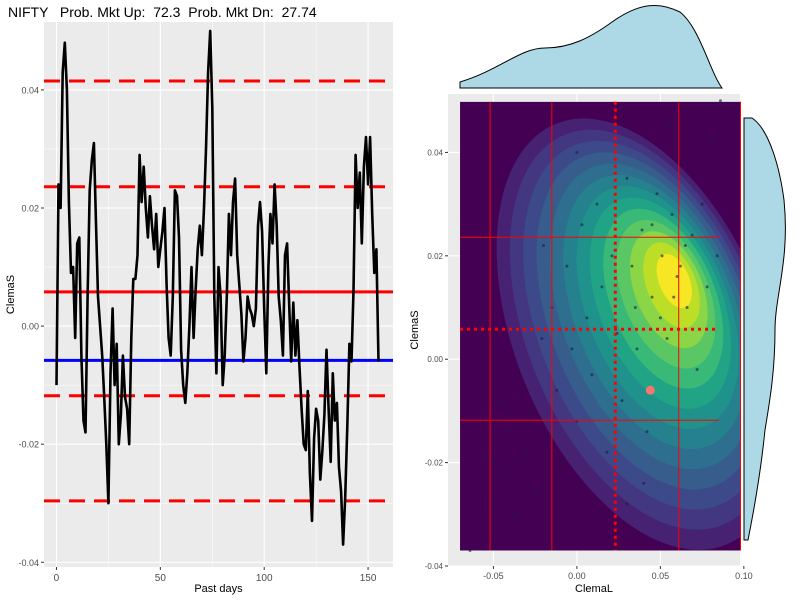  What do you see at coordinates (594, 589) in the screenshot?
I see `x-axis-title: ClemaL` at bounding box center [594, 589].